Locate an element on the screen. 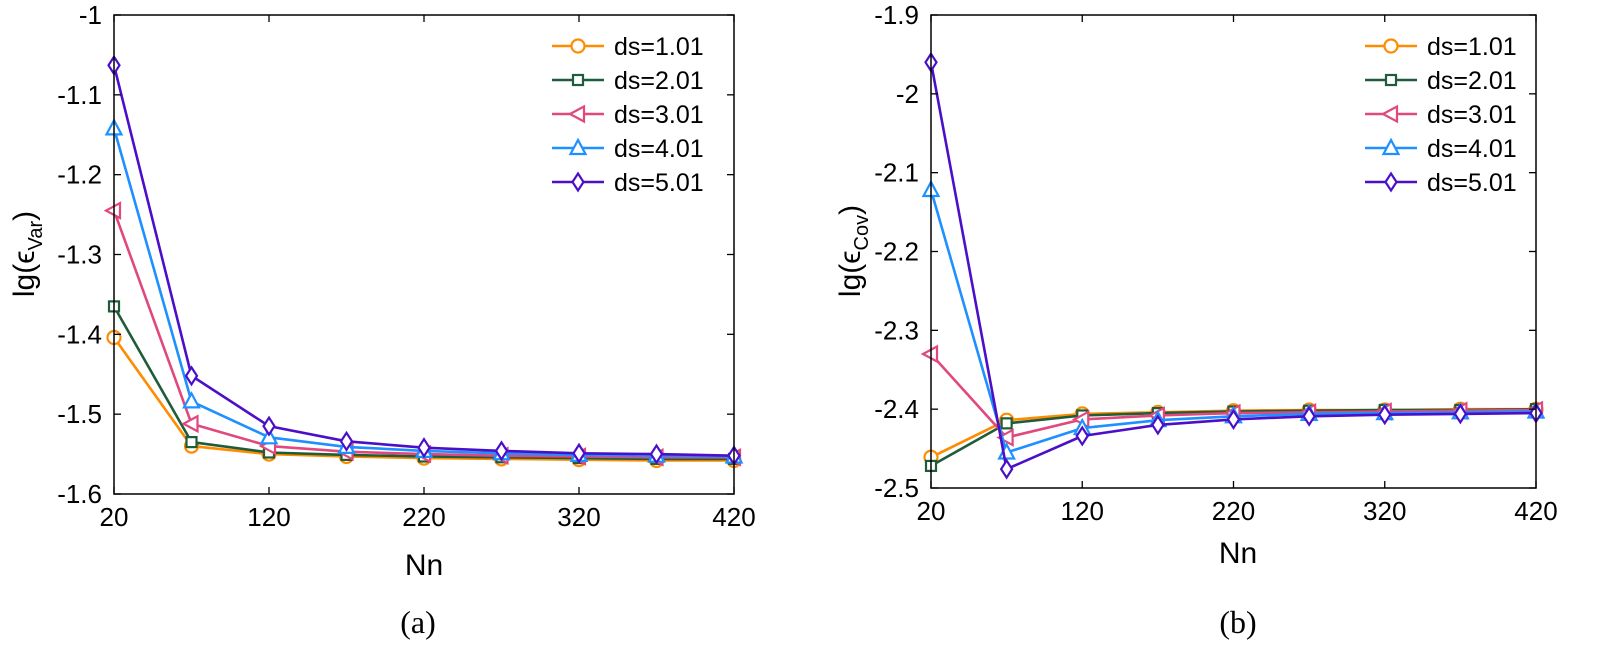 The height and width of the screenshot is (645, 1605). y-axis-label-b: lg(ϵCov) is located at coordinates (853, 251).